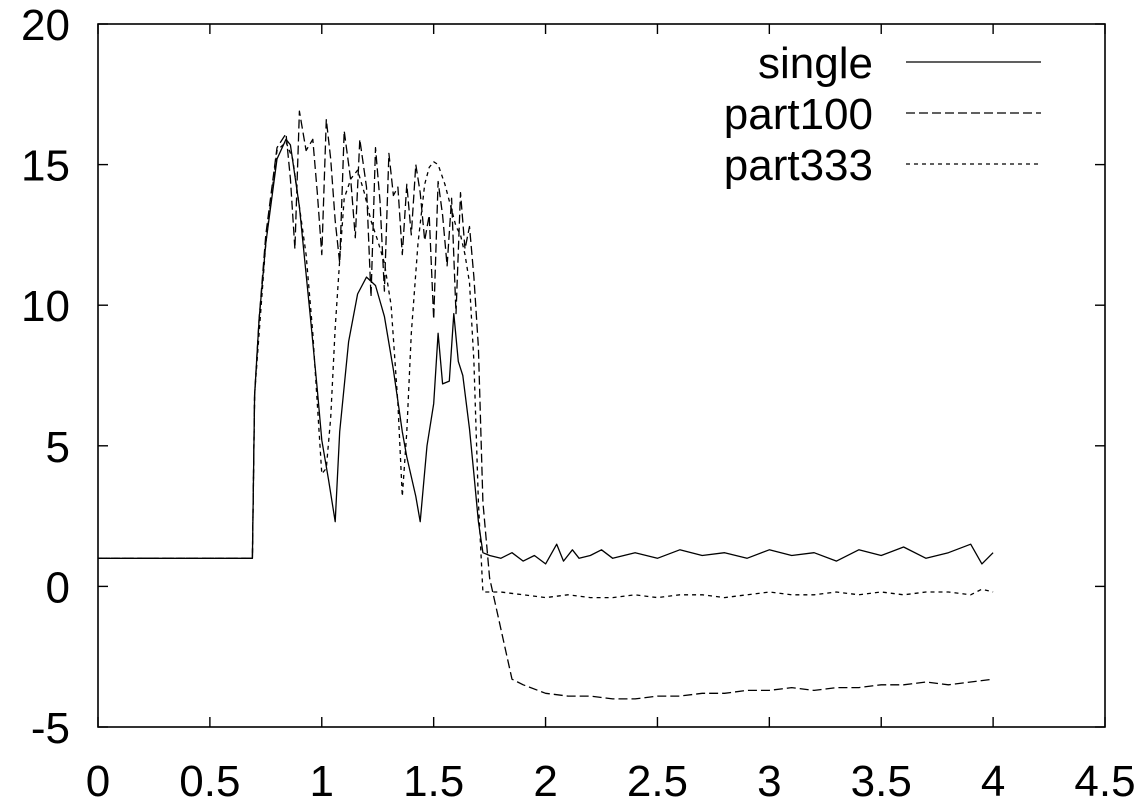  Describe the element at coordinates (1104, 781) in the screenshot. I see `x-tick-label: 4.5` at that location.